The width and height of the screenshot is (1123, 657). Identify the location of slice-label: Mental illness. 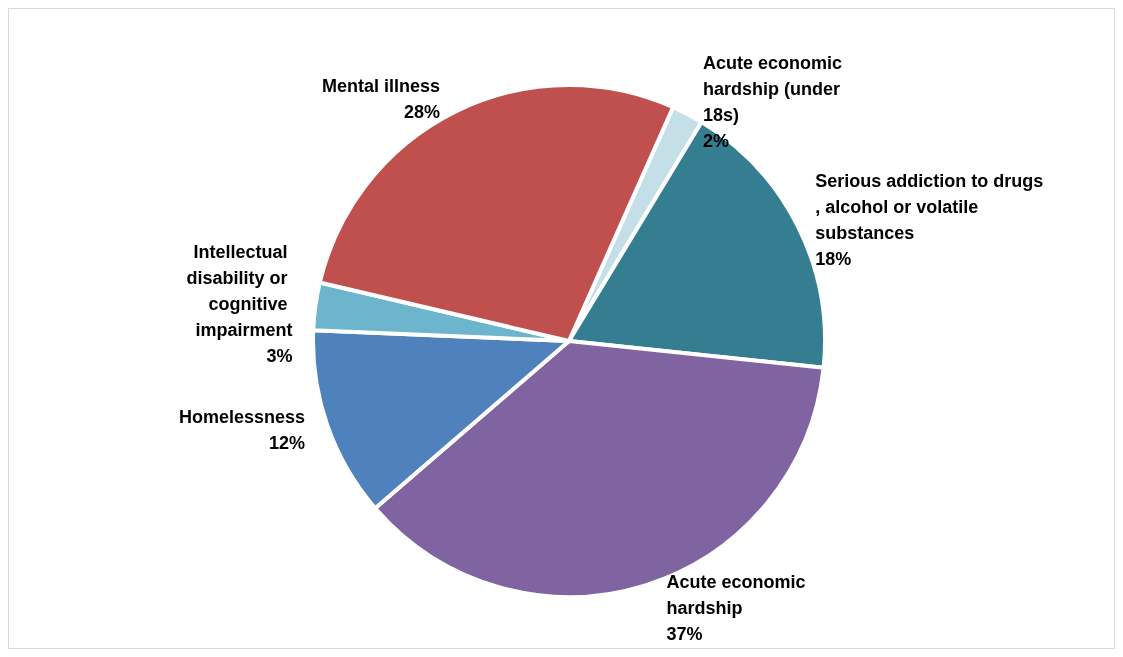
(380, 86).